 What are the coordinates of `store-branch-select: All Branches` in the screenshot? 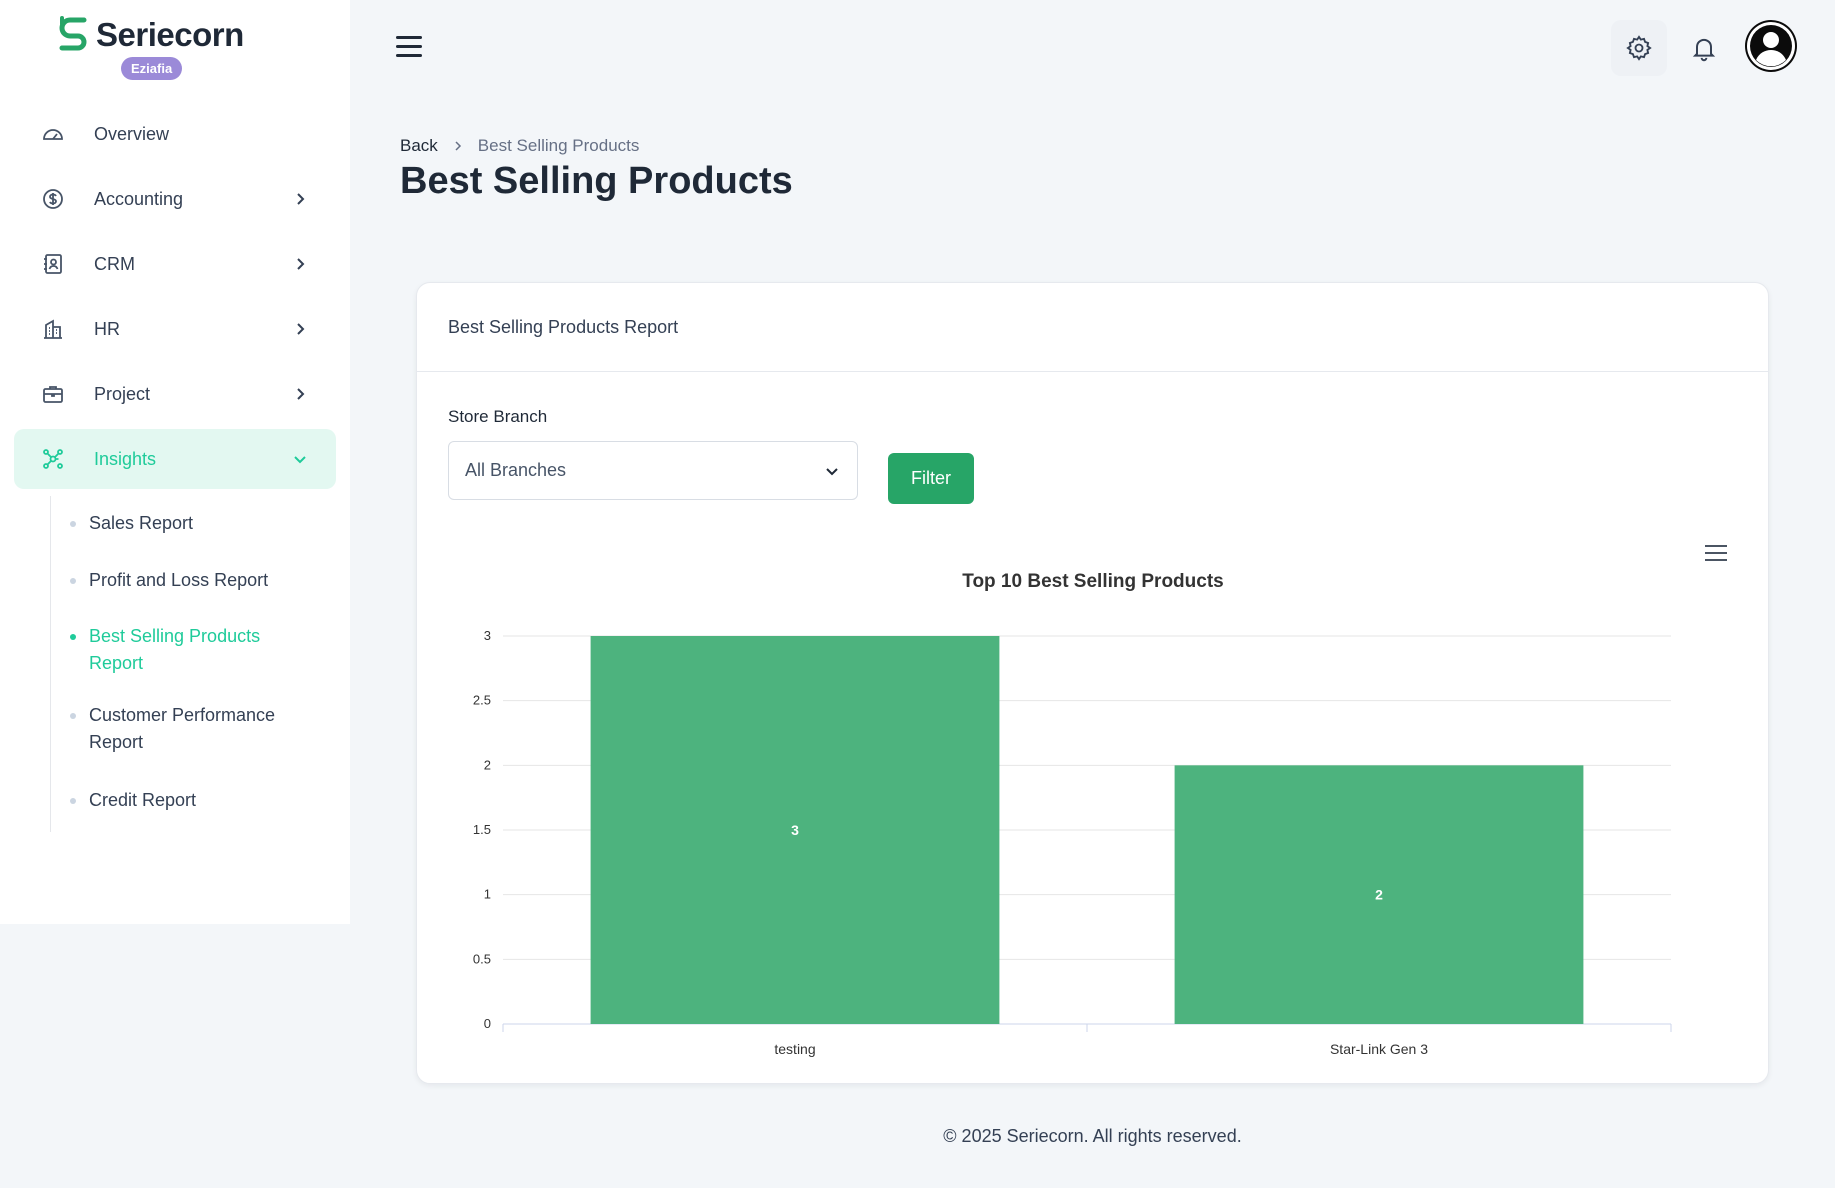 It's located at (653, 470).